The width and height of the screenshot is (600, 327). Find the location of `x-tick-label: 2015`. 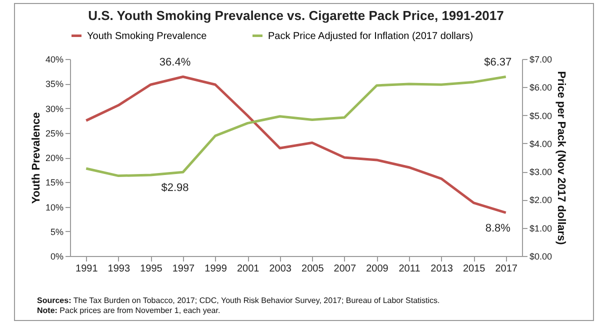

x-tick-label: 2015 is located at coordinates (474, 269).